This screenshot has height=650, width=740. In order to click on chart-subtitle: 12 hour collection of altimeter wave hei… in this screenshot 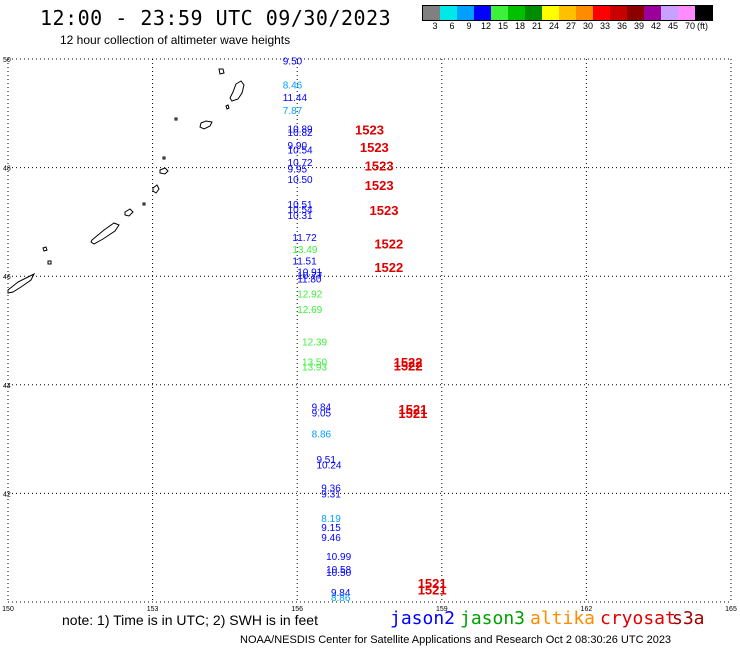, I will do `click(175, 40)`.